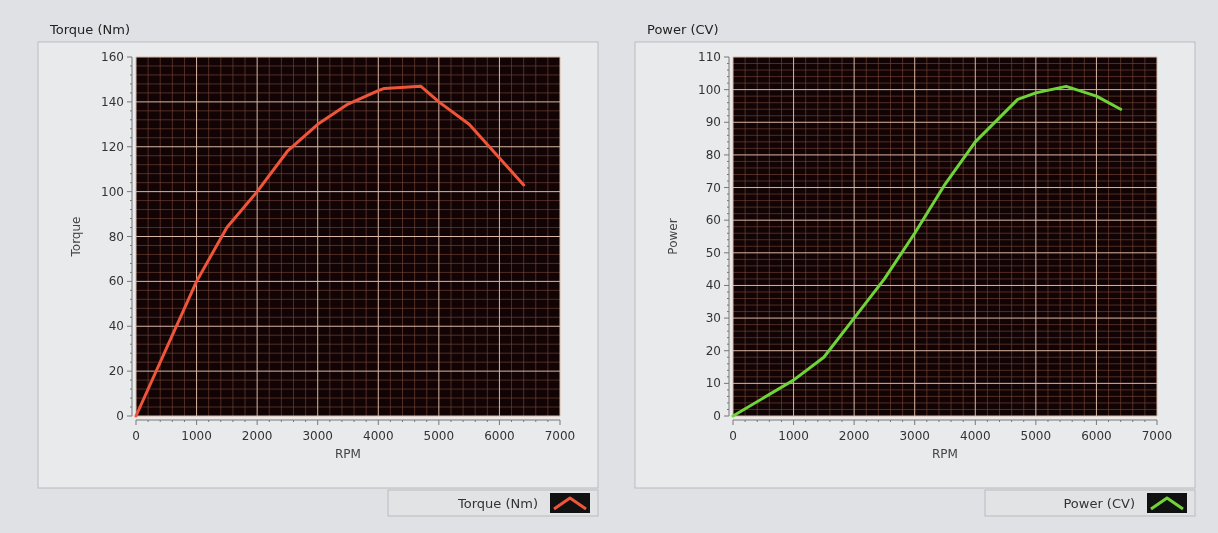  I want to click on y-axis-title: Power, so click(673, 236).